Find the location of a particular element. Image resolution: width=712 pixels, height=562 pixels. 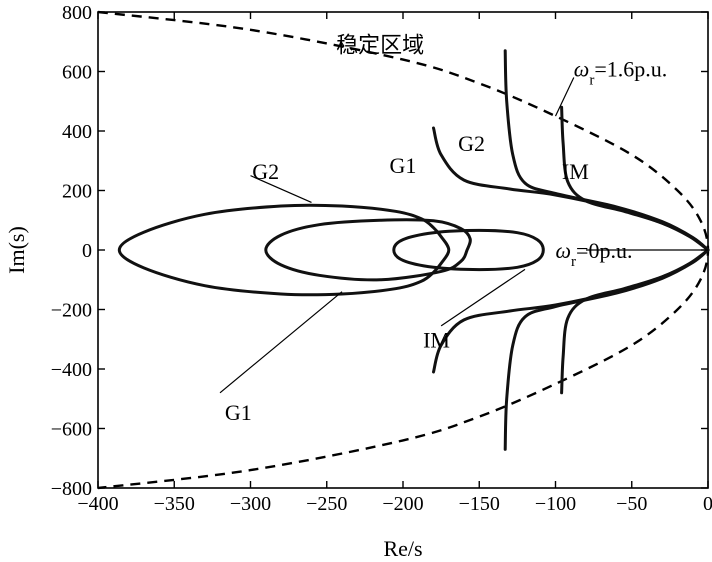

y-tick-label: −200 is located at coordinates (71, 311).